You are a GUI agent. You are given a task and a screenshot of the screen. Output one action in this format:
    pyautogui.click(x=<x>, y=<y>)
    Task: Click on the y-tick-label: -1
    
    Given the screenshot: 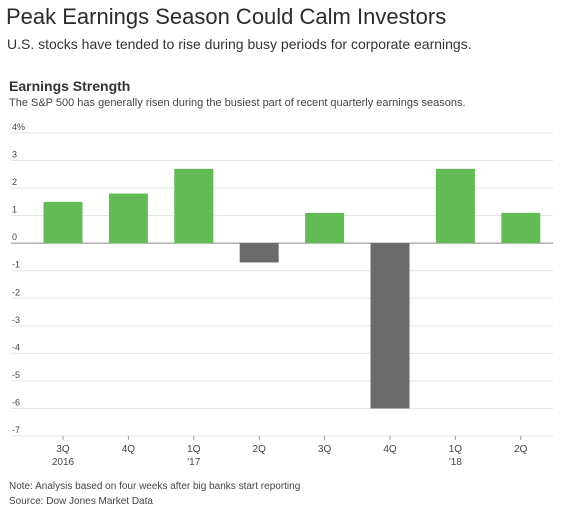 What is the action you would take?
    pyautogui.click(x=16, y=265)
    